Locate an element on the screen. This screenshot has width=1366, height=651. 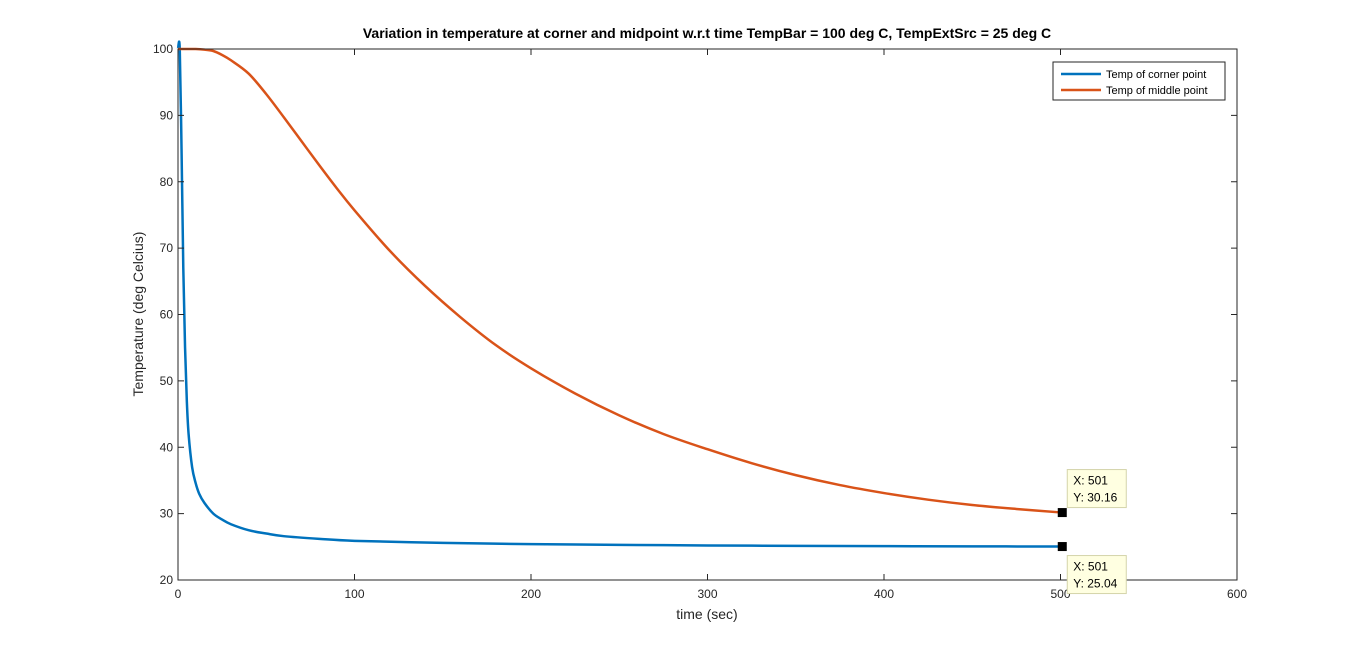
datatip: X: 501 Y: 25.04 is located at coordinates (1092, 568).